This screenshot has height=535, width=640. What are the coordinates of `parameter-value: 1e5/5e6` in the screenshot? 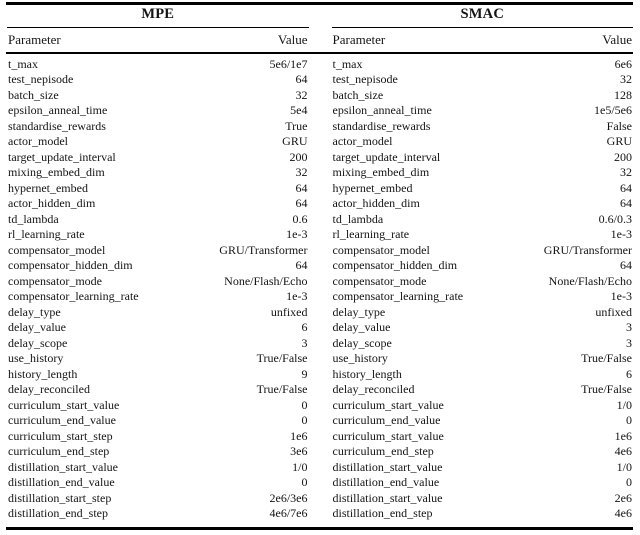 It's located at (613, 110).